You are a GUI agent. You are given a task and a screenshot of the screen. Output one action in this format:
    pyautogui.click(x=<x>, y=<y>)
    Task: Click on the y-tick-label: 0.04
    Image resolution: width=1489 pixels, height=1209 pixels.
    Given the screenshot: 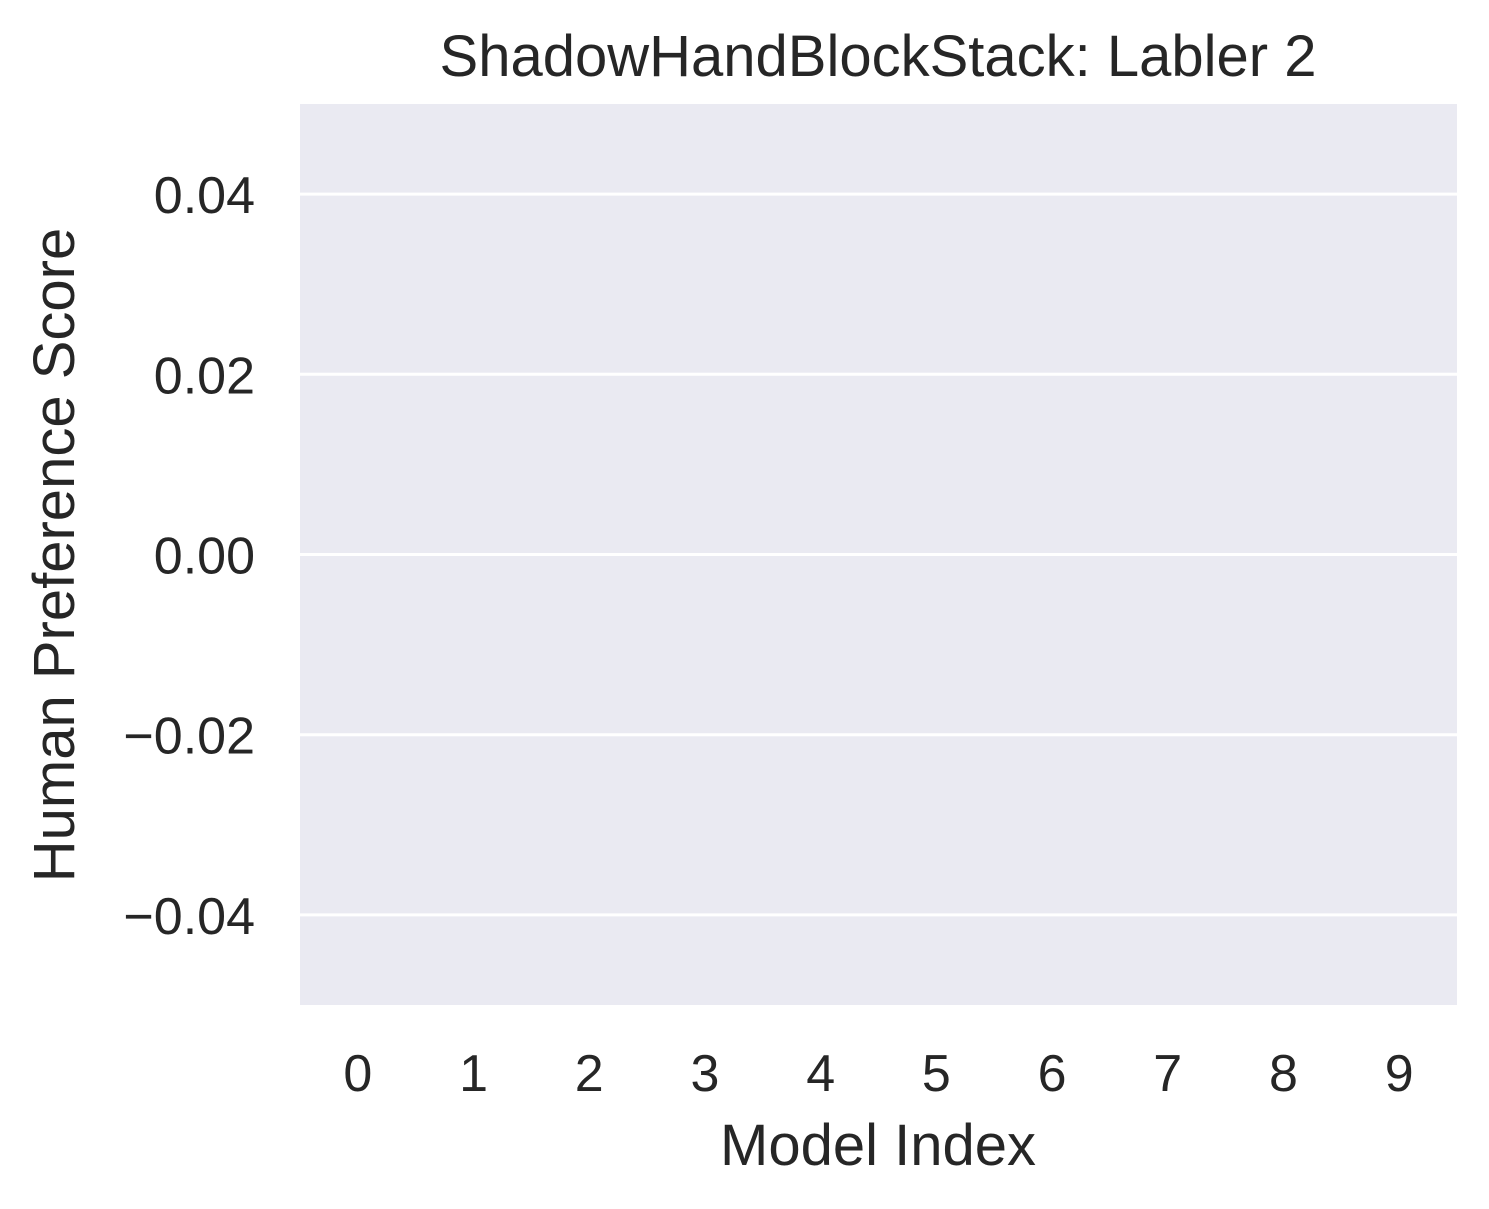 What is the action you would take?
    pyautogui.click(x=204, y=196)
    